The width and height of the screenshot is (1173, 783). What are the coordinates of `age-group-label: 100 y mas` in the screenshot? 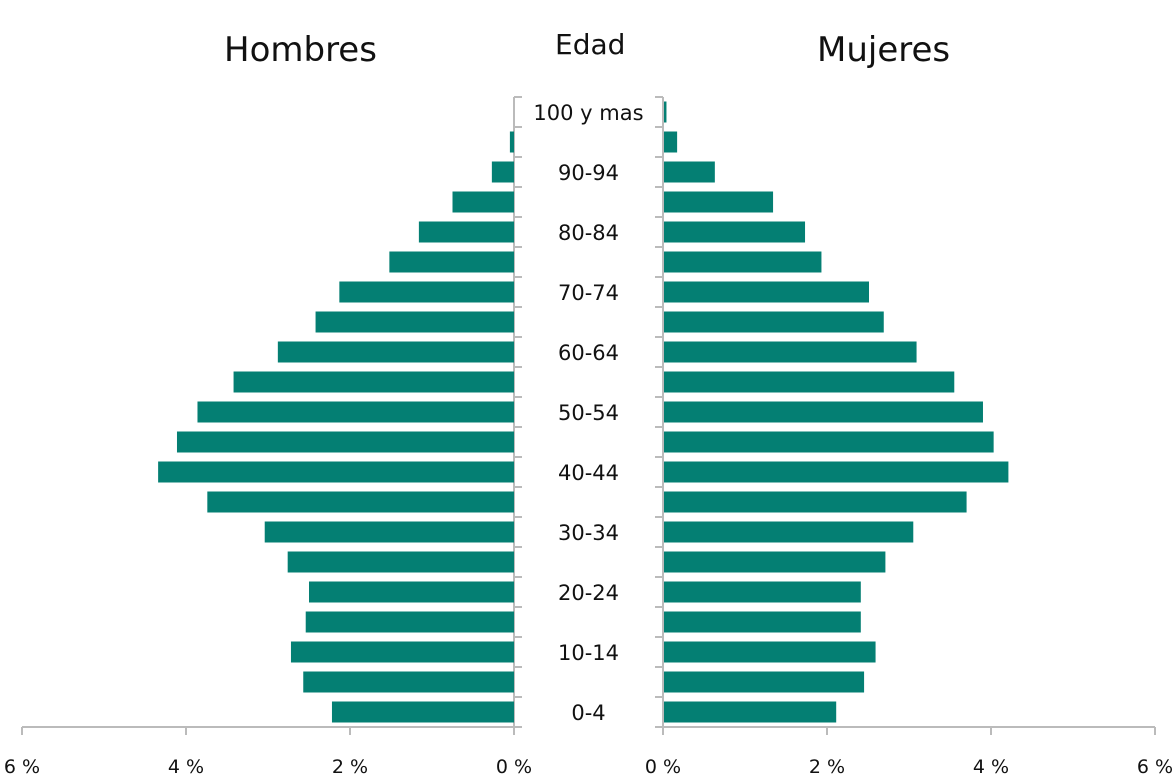 It's located at (588, 113).